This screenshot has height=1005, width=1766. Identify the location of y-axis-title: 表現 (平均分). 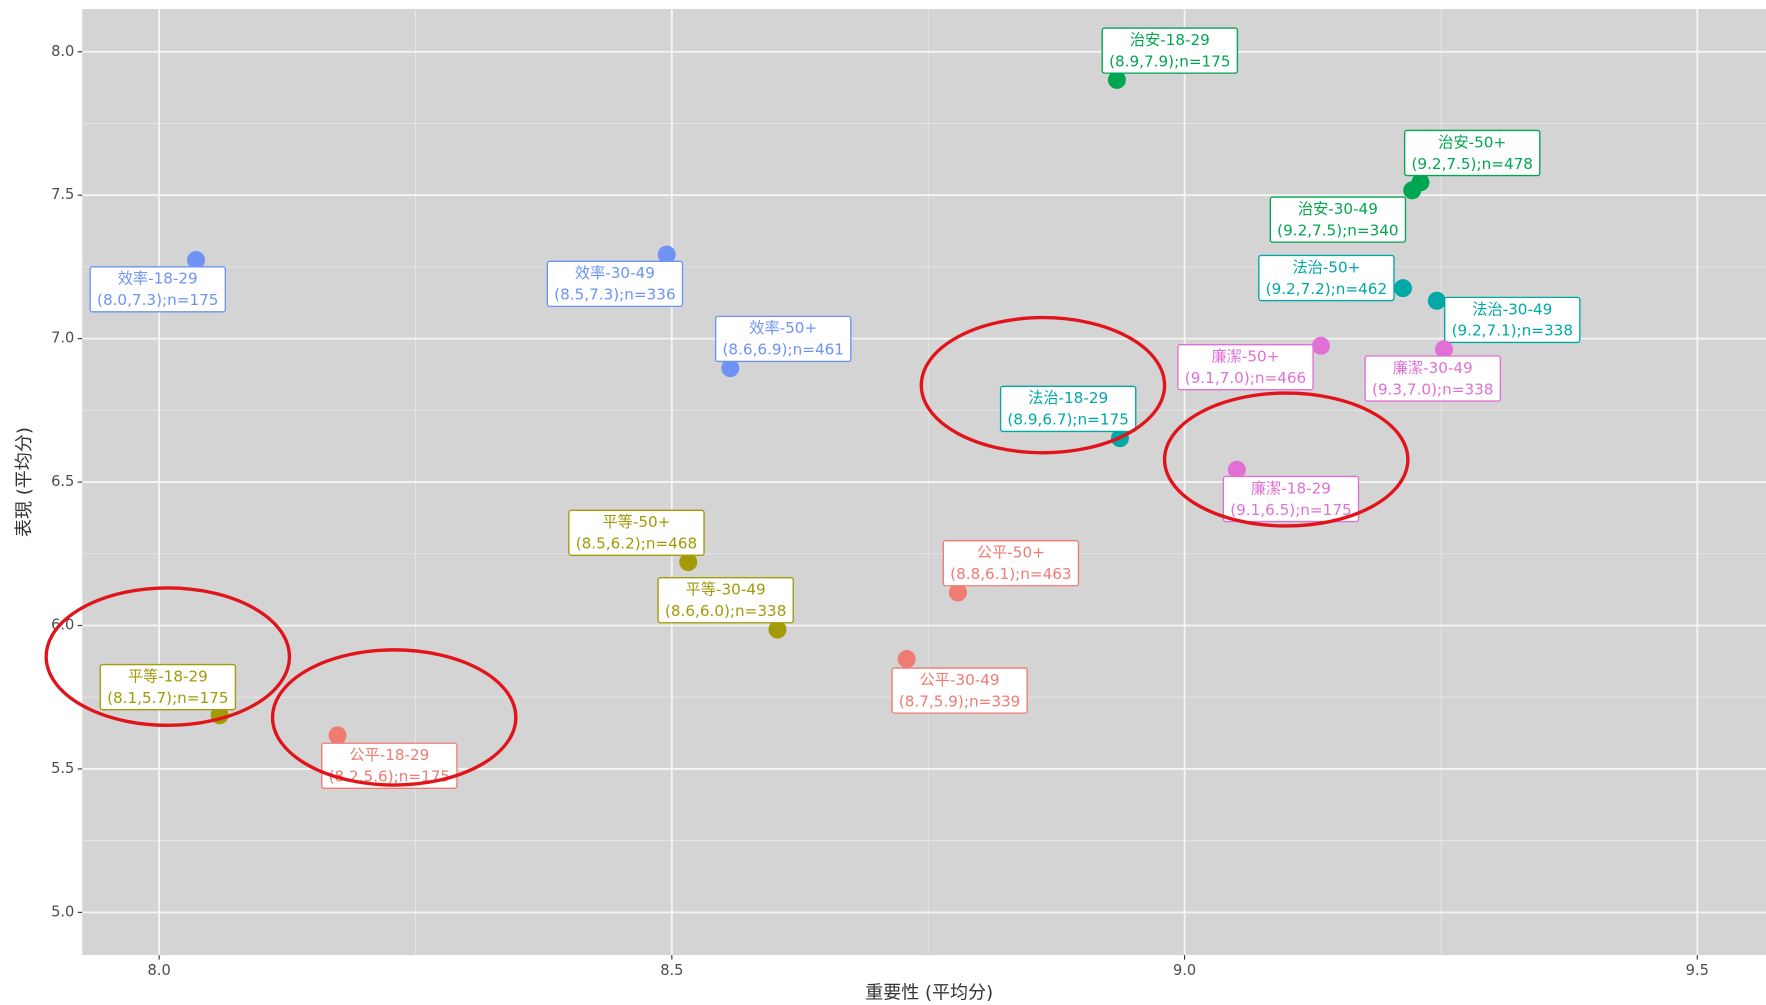
(24, 482).